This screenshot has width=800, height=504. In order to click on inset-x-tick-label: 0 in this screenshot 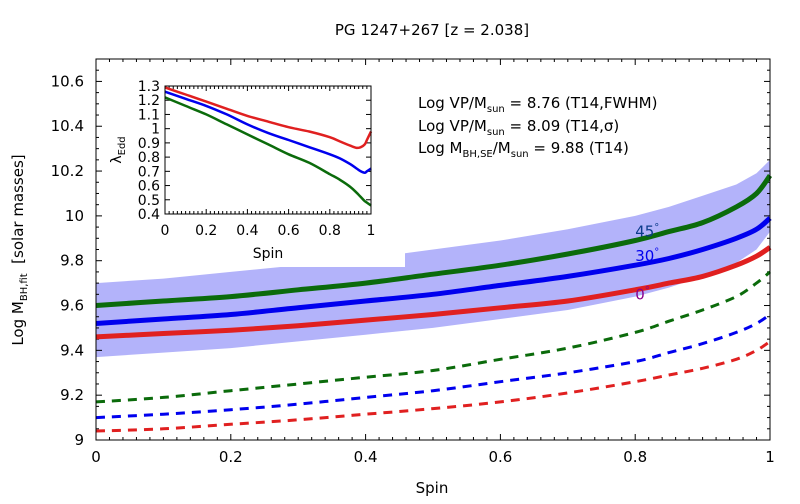, I will do `click(165, 231)`.